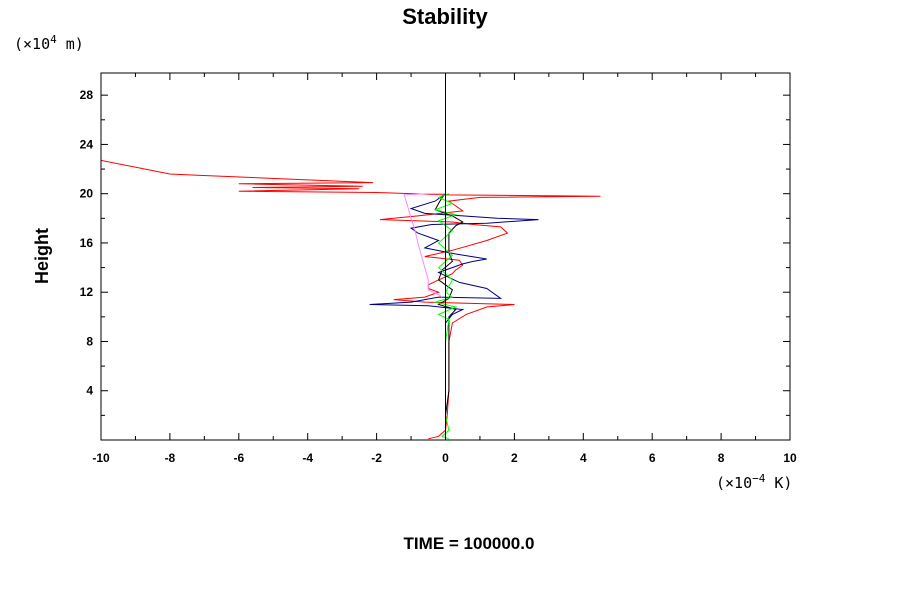 Image resolution: width=900 pixels, height=600 pixels. Describe the element at coordinates (734, 483) in the screenshot. I see `x-unit-prefix: (×10` at that location.